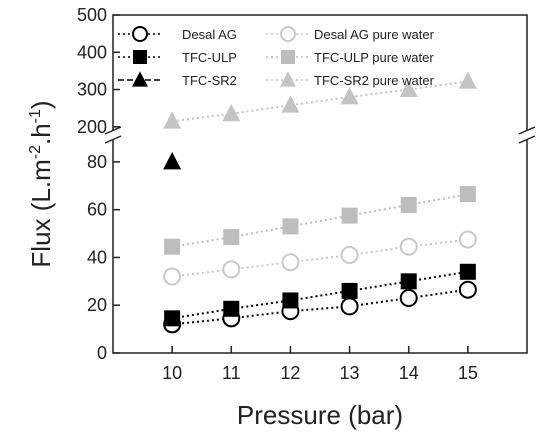 This screenshot has width=550, height=442. I want to click on y-axis-title-sup1: -2, so click(35, 152).